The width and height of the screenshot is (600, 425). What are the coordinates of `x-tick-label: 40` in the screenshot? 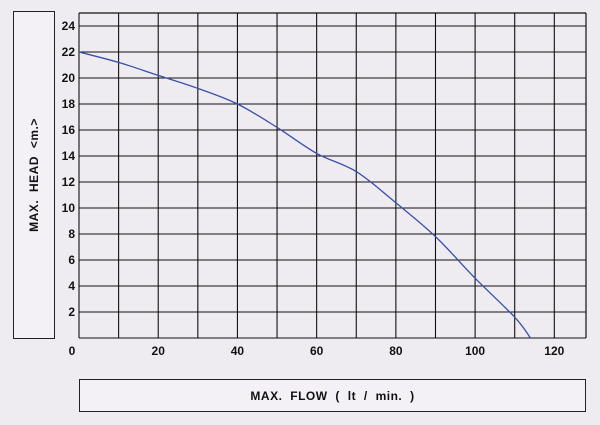 It's located at (238, 351).